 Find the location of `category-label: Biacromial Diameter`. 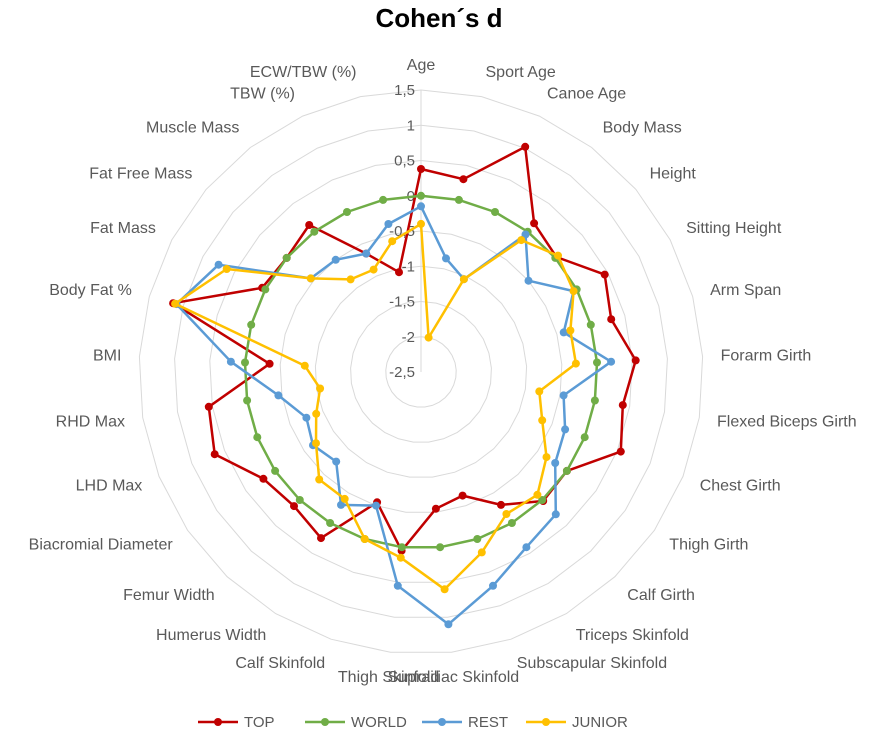

category-label: Biacromial Diameter is located at coordinates (101, 544).